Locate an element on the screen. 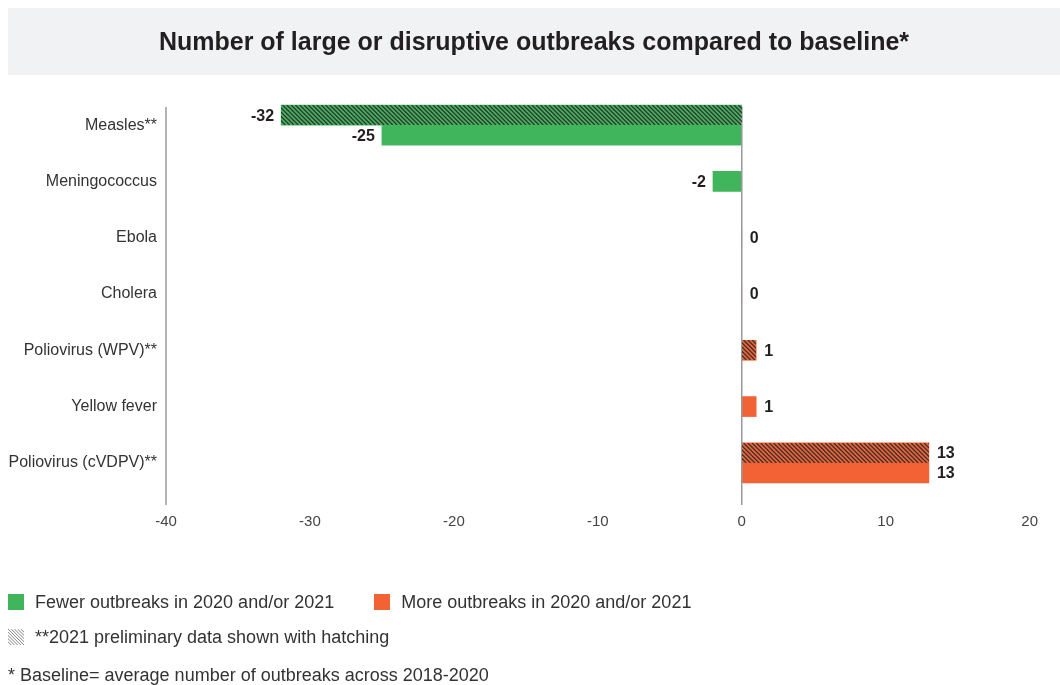 The height and width of the screenshot is (685, 1060). text: * Baseline= average number of outbreaks across 2018-2020 is located at coordinates (248, 675).